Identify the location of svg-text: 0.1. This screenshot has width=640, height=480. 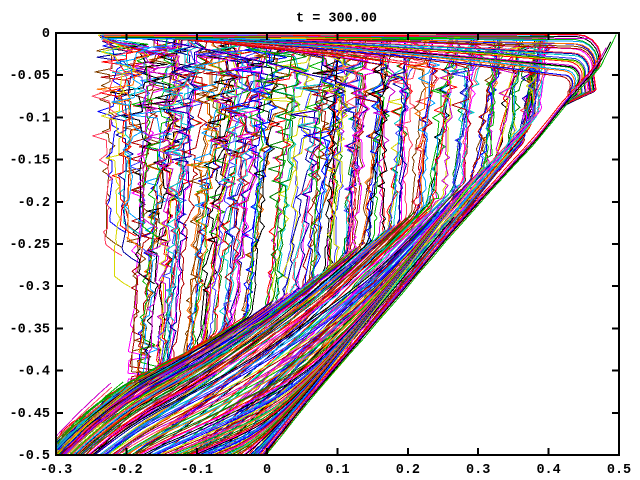
(337, 470).